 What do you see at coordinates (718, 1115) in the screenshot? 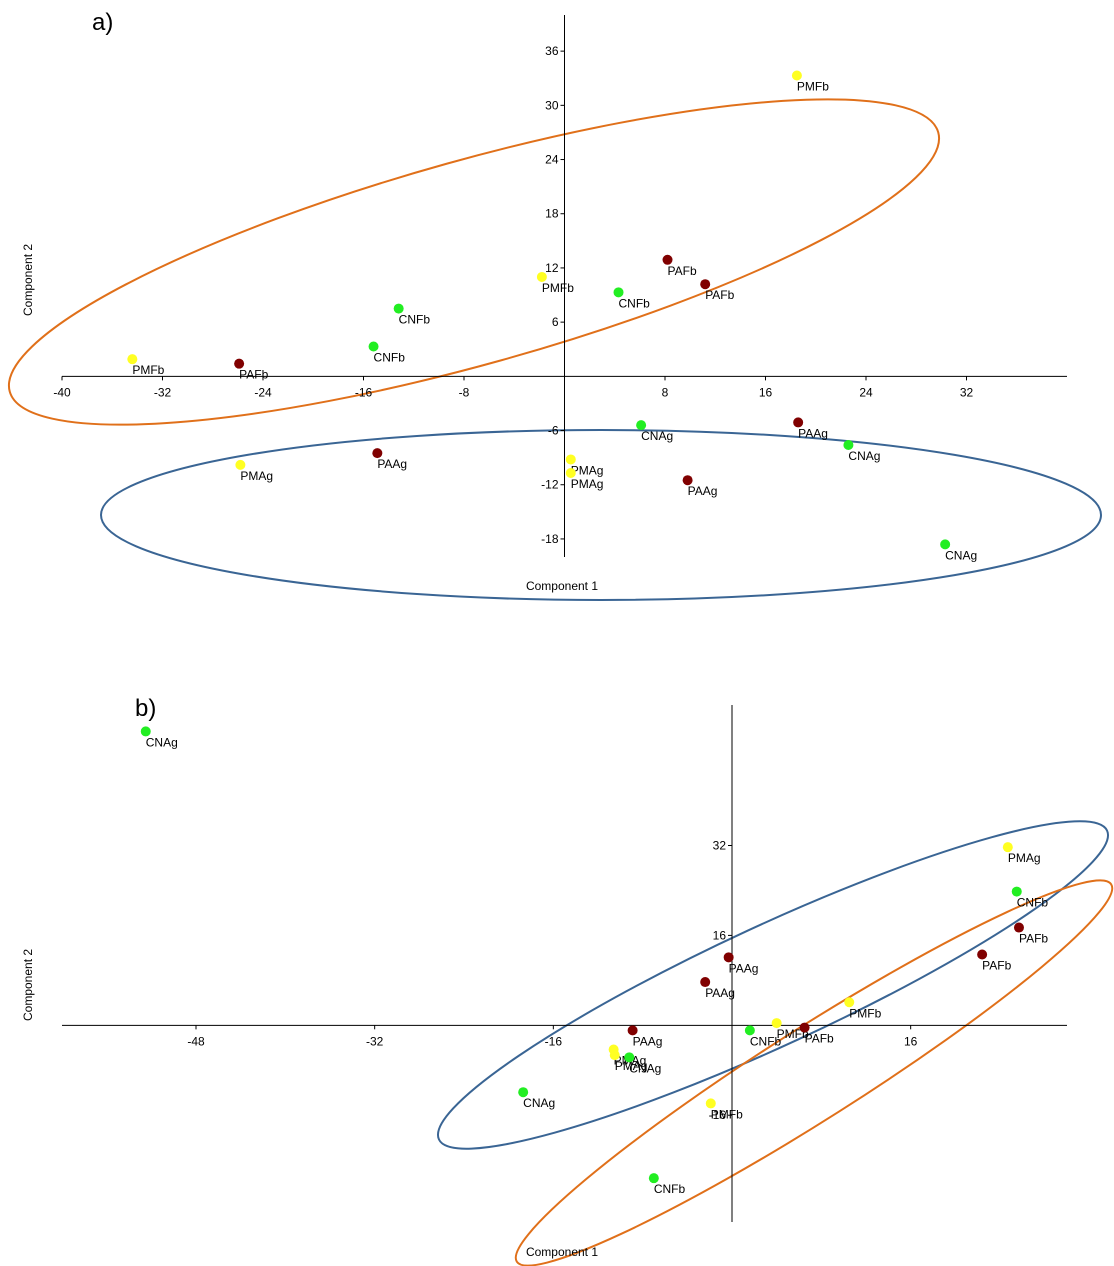
I see `y-tick-label: -16` at bounding box center [718, 1115].